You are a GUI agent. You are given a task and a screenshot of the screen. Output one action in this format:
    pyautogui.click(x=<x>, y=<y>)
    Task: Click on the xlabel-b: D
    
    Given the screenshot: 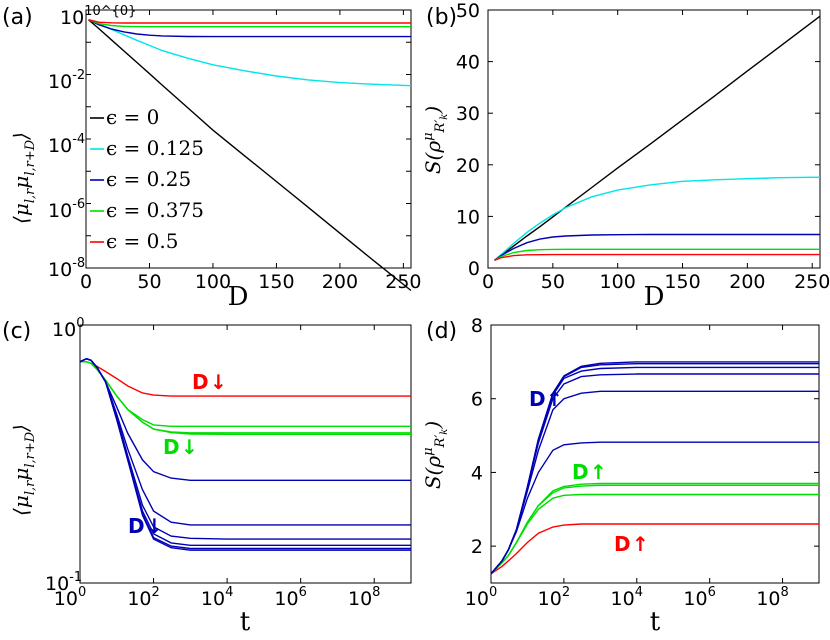 What is the action you would take?
    pyautogui.click(x=654, y=297)
    